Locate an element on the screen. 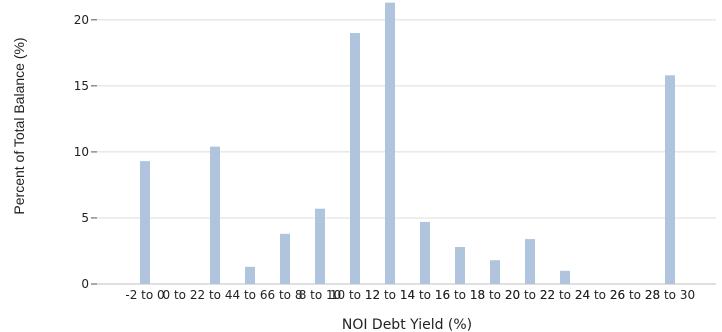  x-tick-label: 22 to 24 is located at coordinates (565, 295).